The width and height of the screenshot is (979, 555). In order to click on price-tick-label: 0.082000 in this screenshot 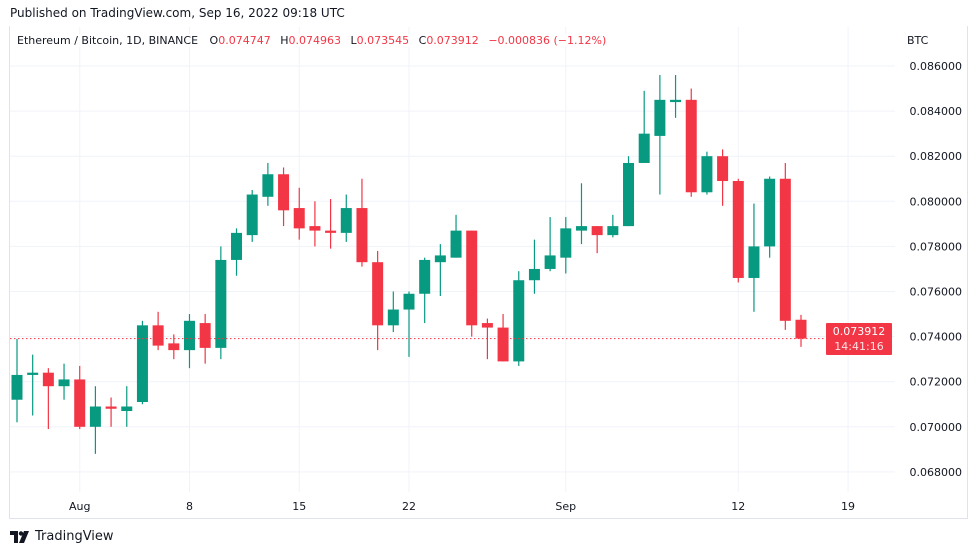, I will do `click(936, 156)`.